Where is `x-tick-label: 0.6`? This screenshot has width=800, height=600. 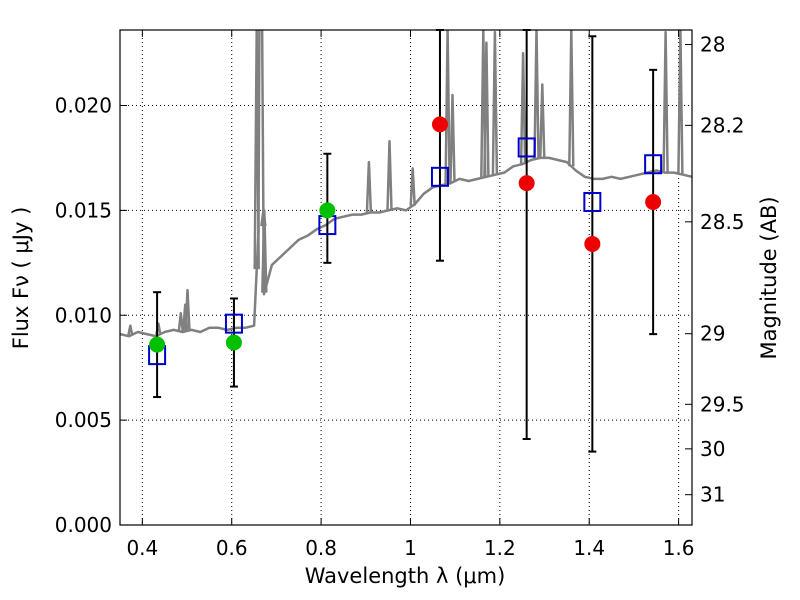 x-tick-label: 0.6 is located at coordinates (232, 548).